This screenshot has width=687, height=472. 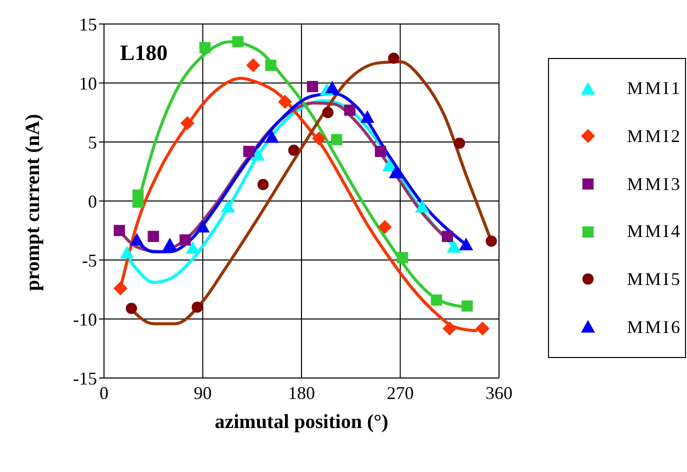 I want to click on x-tick-label: 90, so click(x=203, y=392).